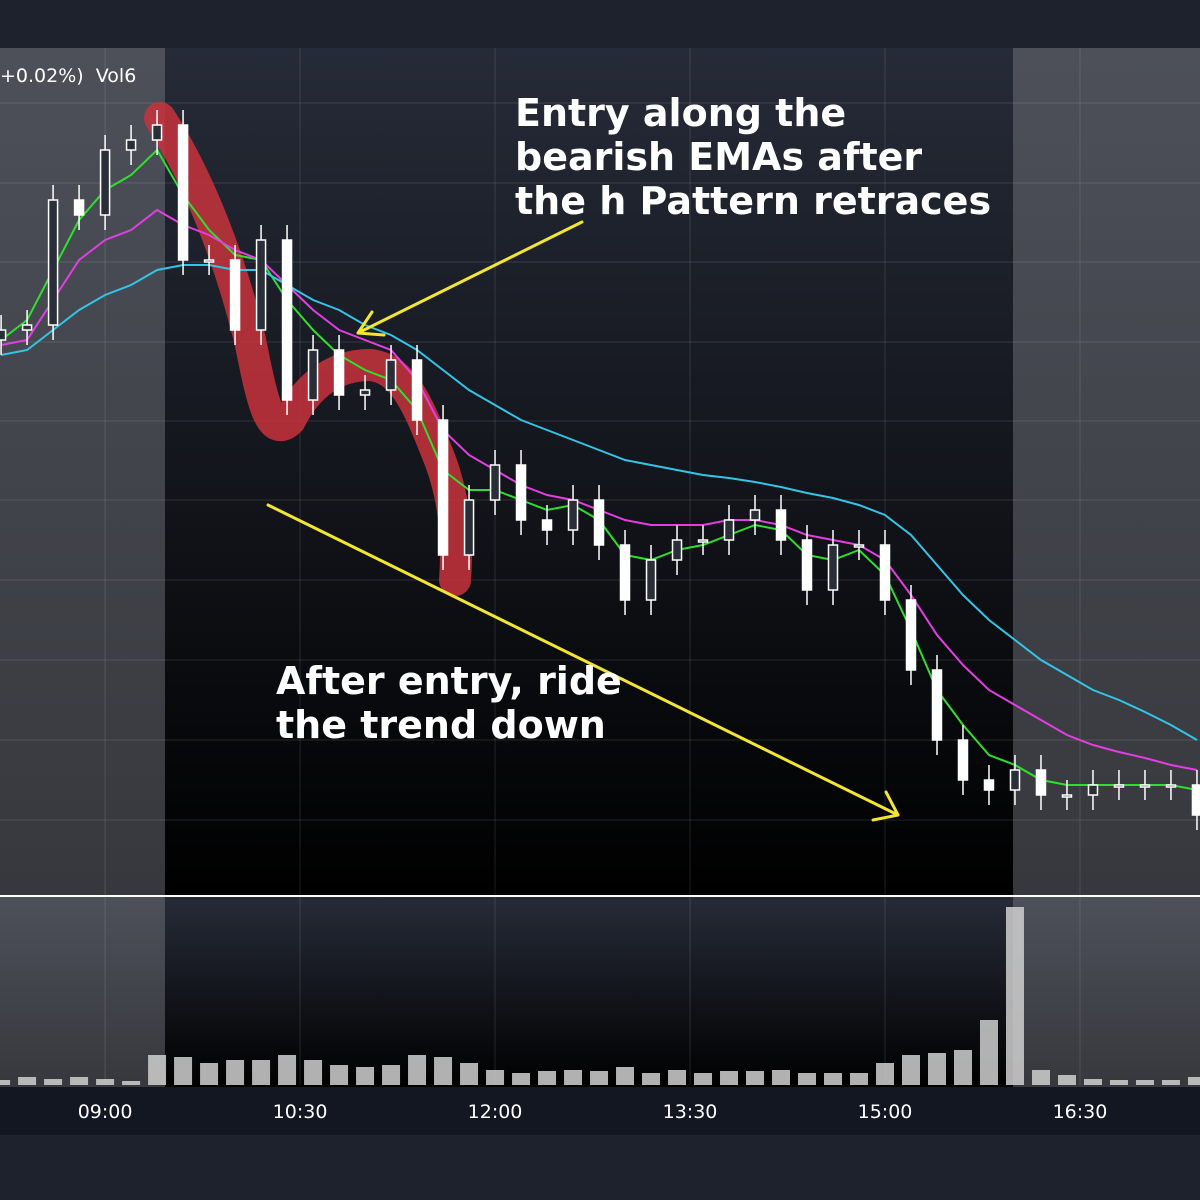  I want to click on x-tick-label: 16:30, so click(1080, 1112).